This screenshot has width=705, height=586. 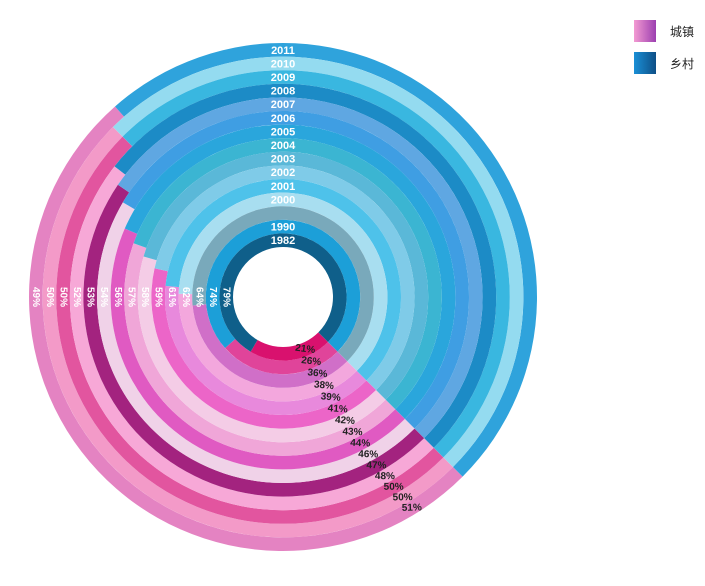 I want to click on rural-value-label: 56%, so click(x=117, y=297).